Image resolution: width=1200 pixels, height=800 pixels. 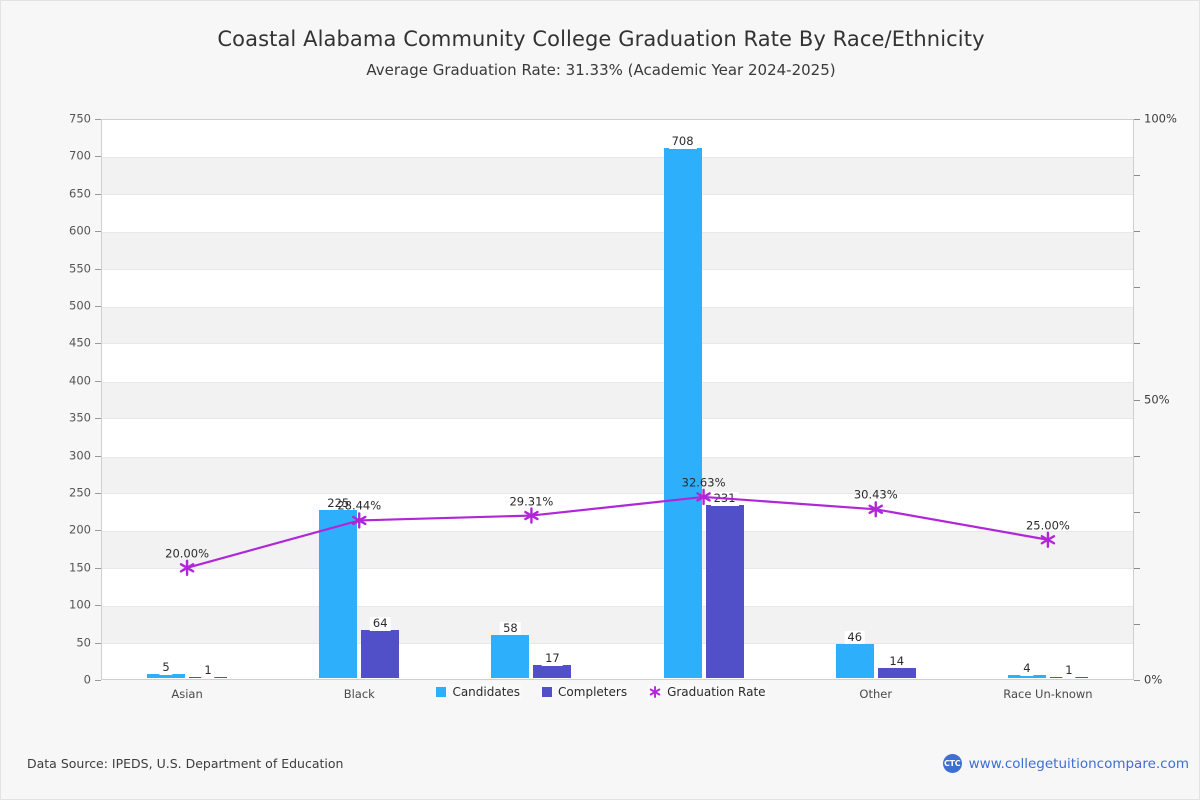 I want to click on y-axis-tick-label: 550, so click(x=80, y=267).